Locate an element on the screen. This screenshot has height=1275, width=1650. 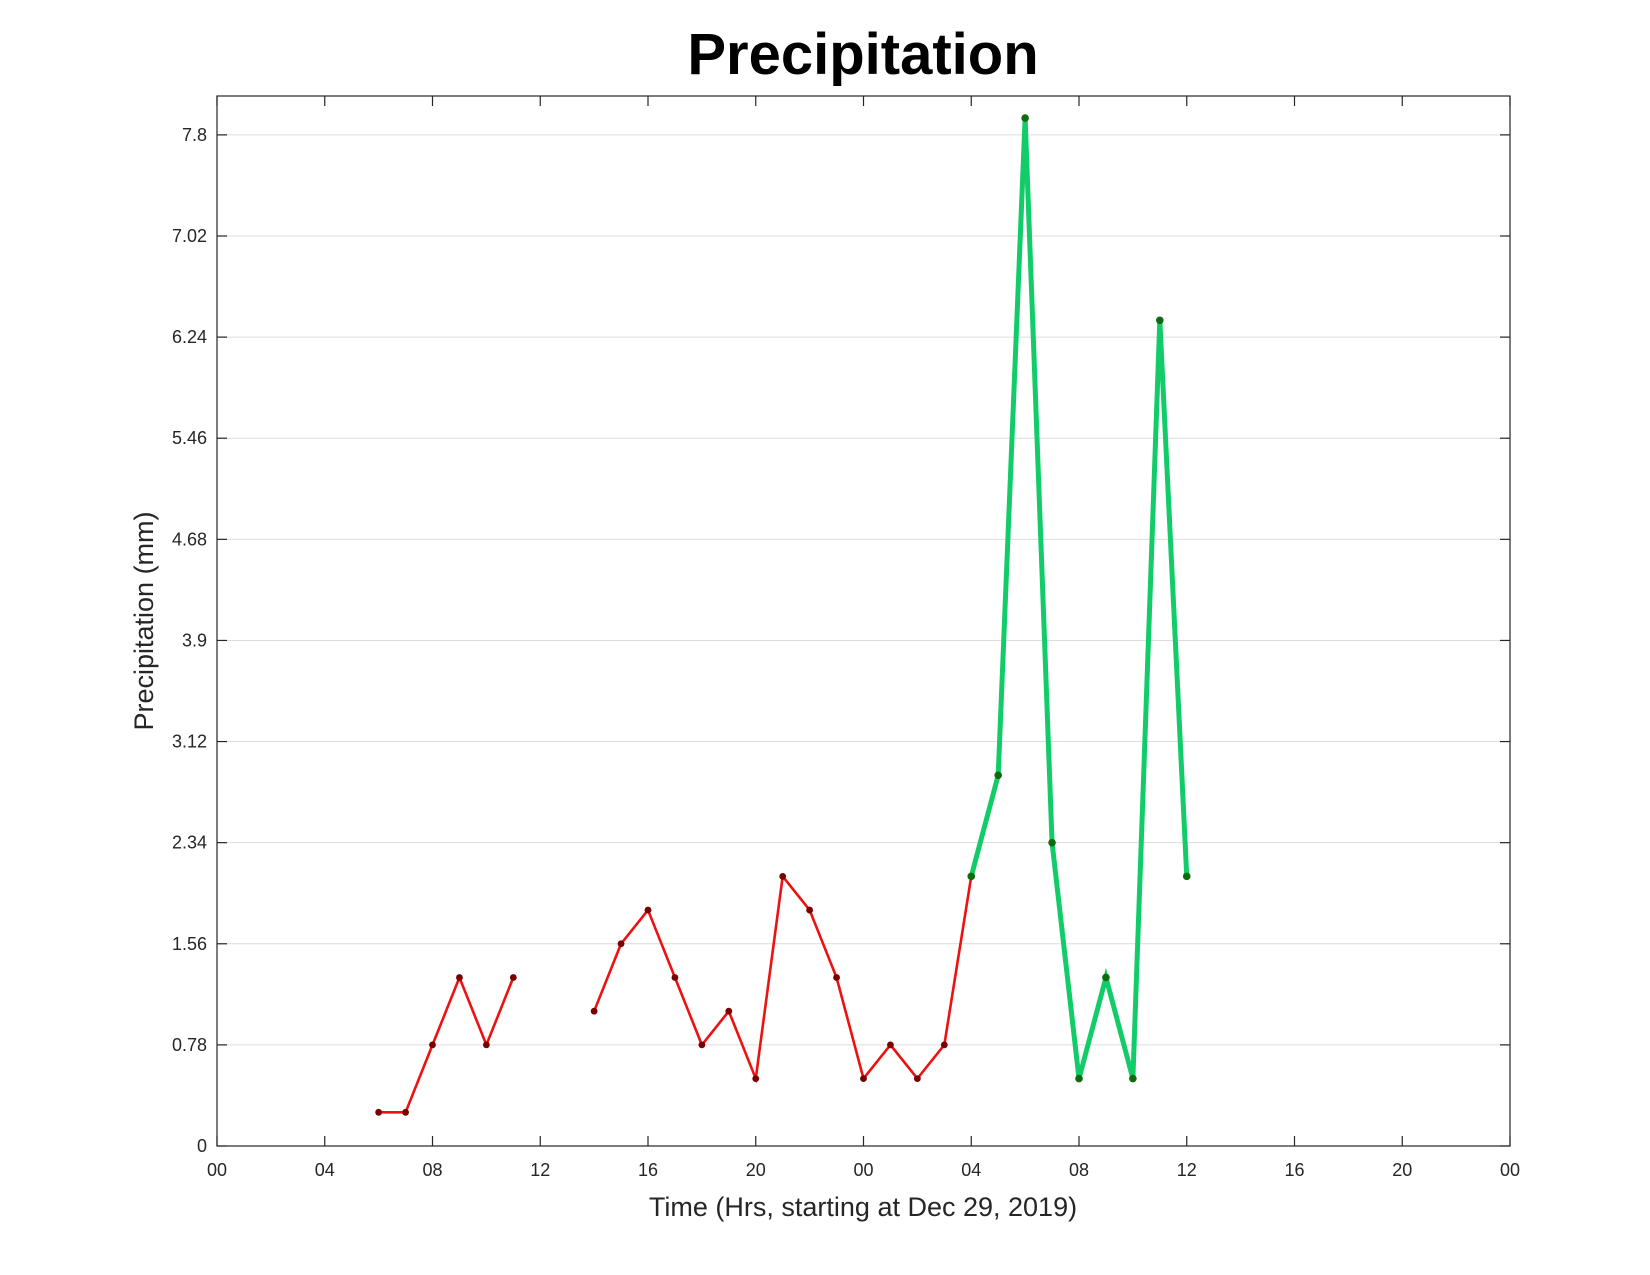
y-tick-label: 6.24 is located at coordinates (189, 337).